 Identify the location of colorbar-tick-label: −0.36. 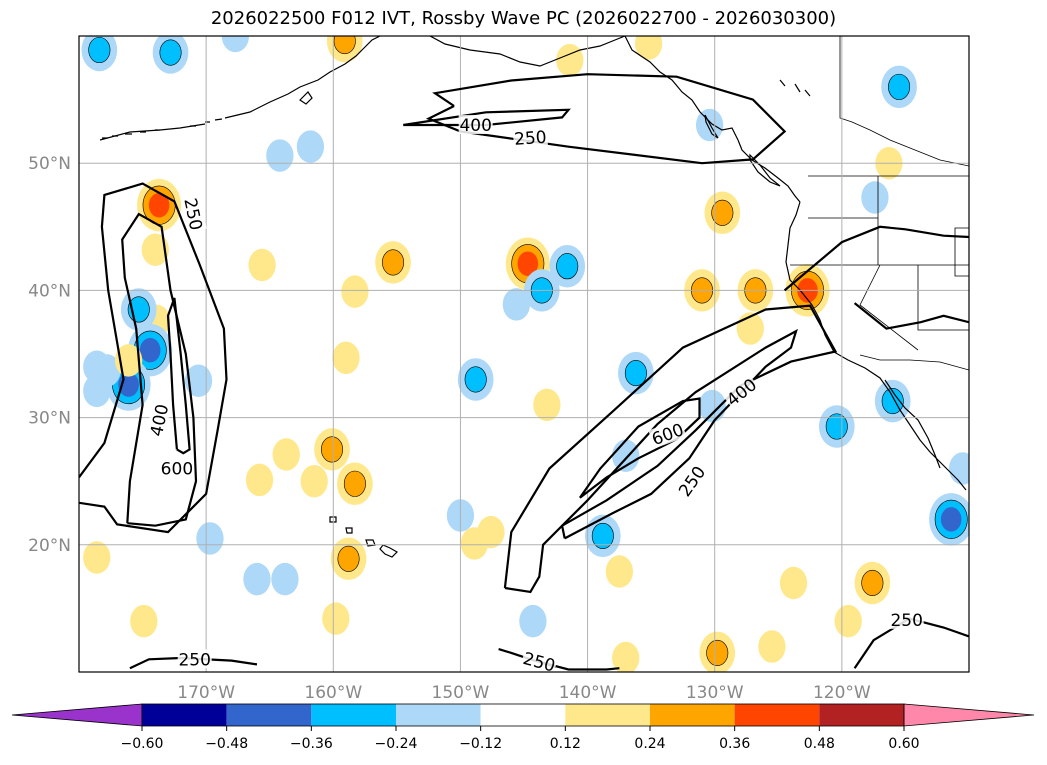
(311, 744).